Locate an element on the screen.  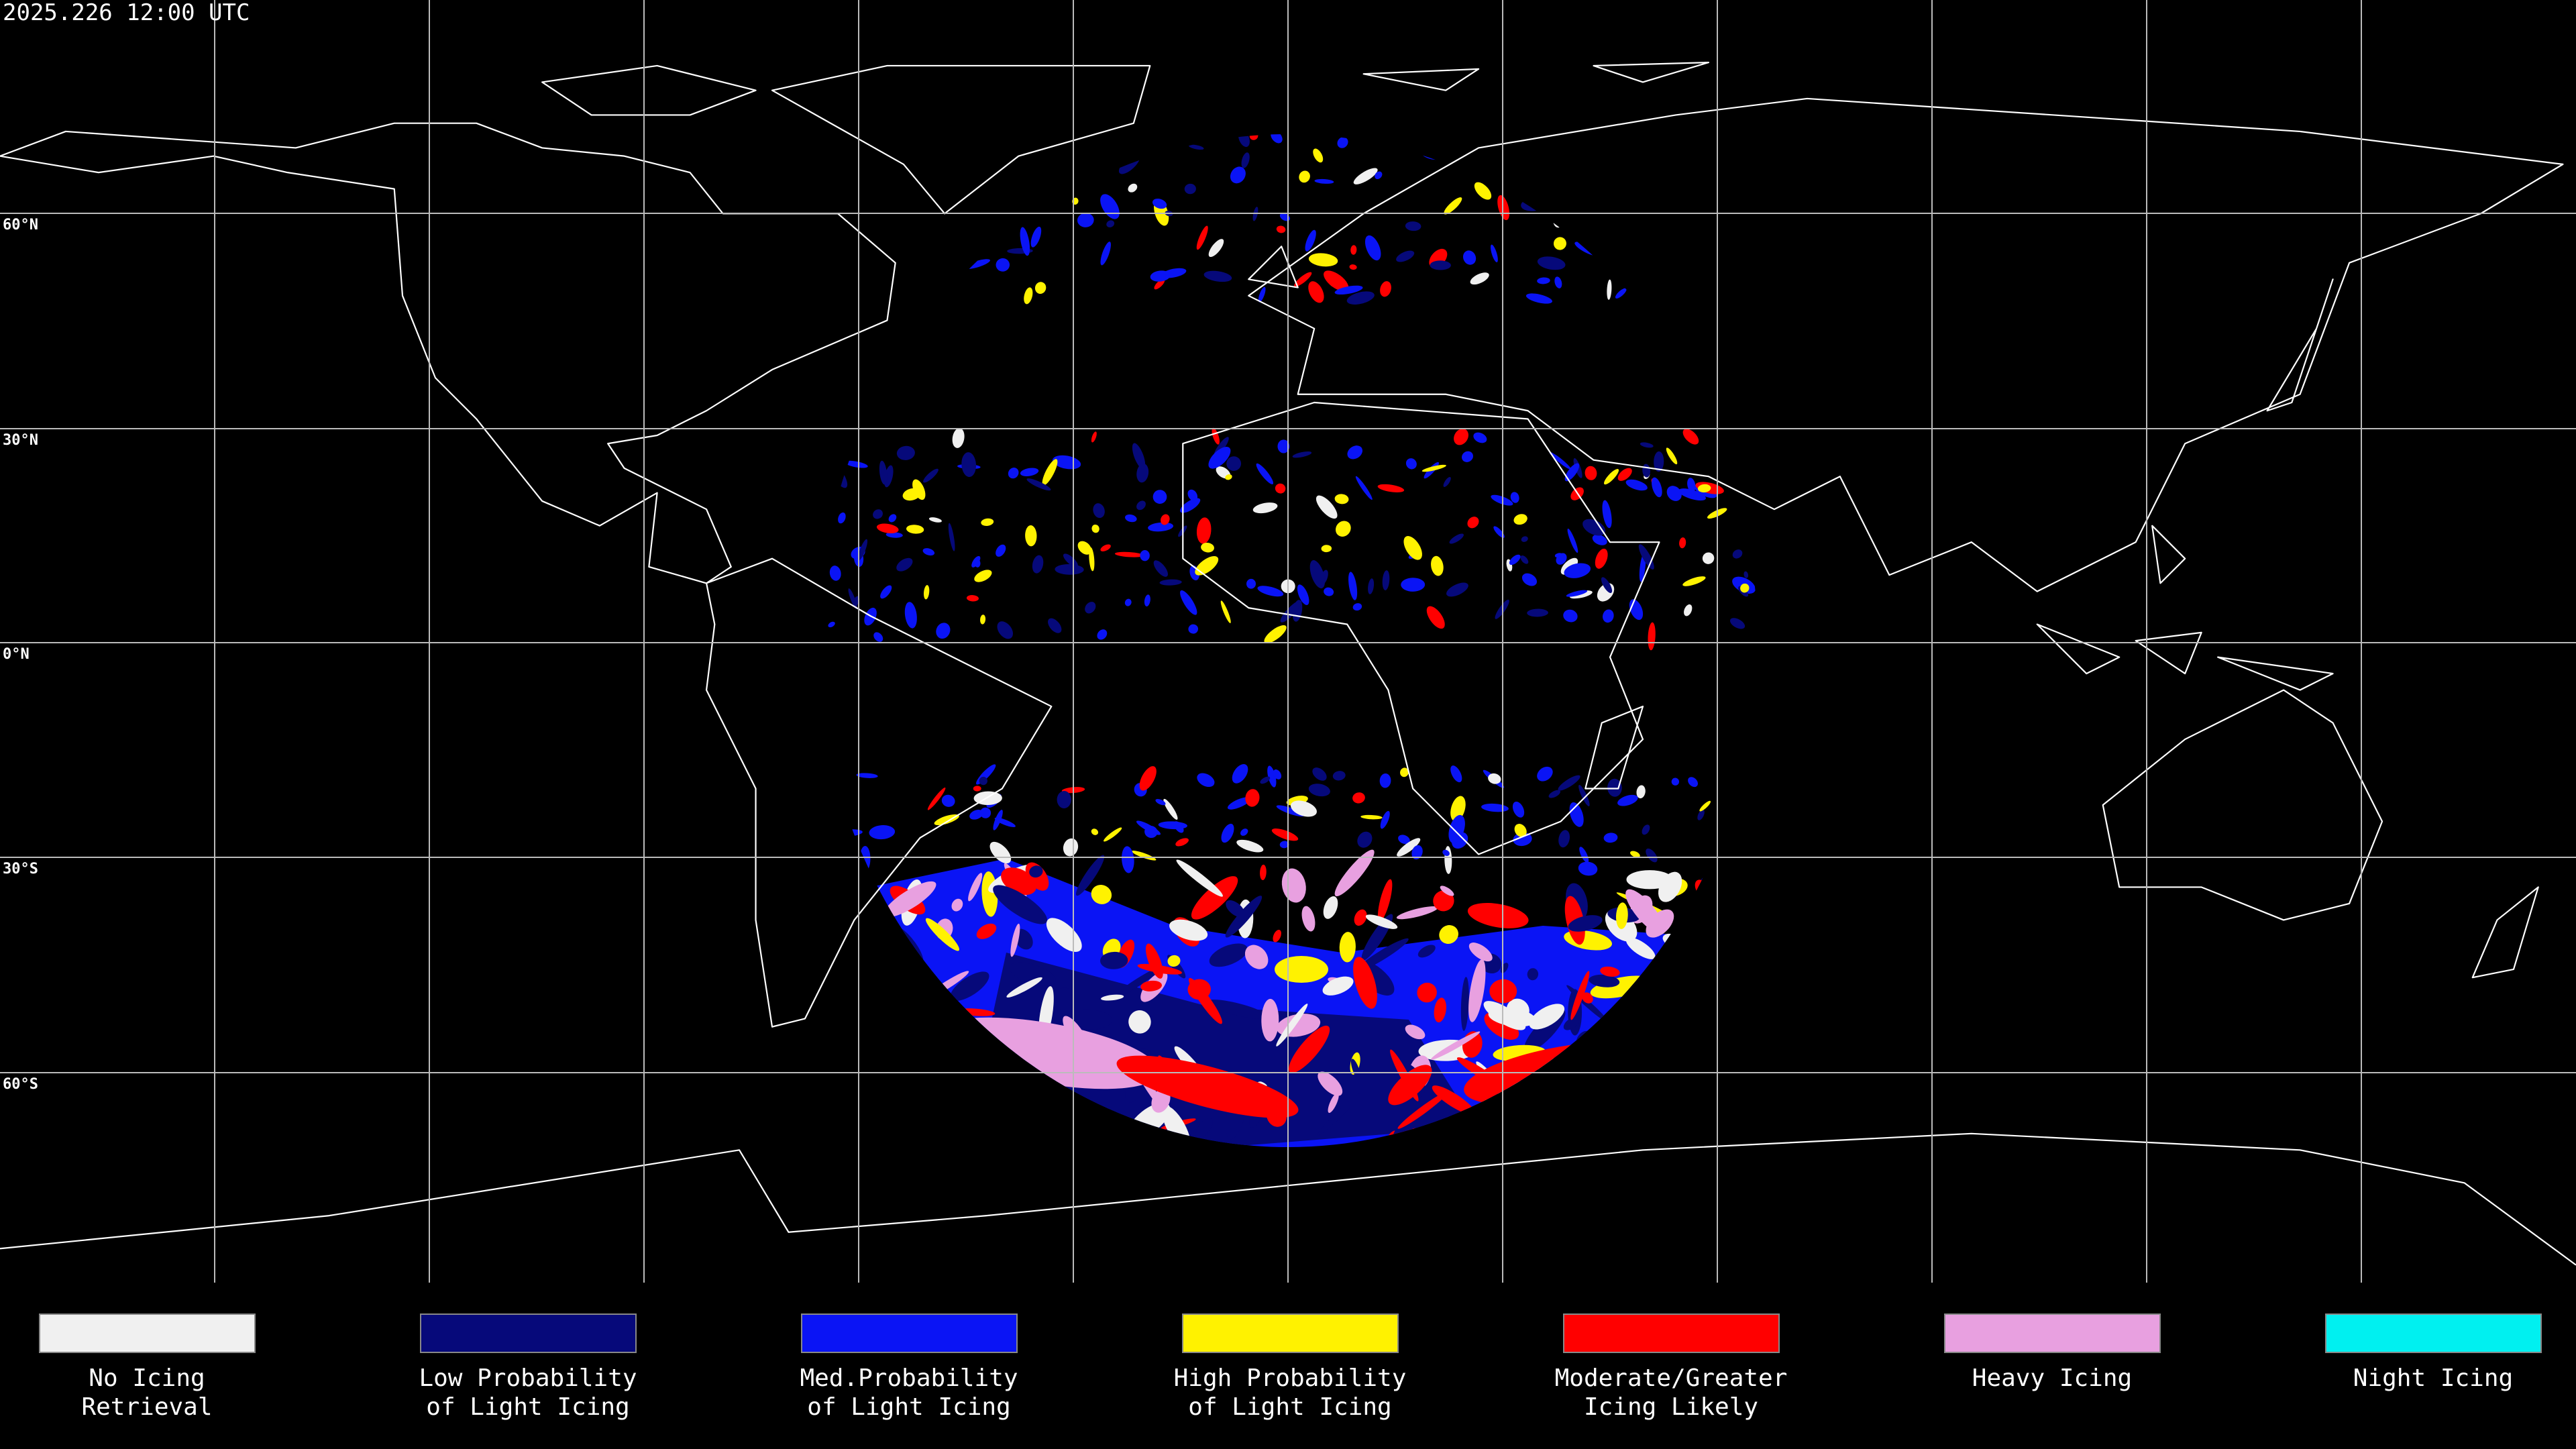
timestamp: 2025.226 12:00 UTC is located at coordinates (126, 13).